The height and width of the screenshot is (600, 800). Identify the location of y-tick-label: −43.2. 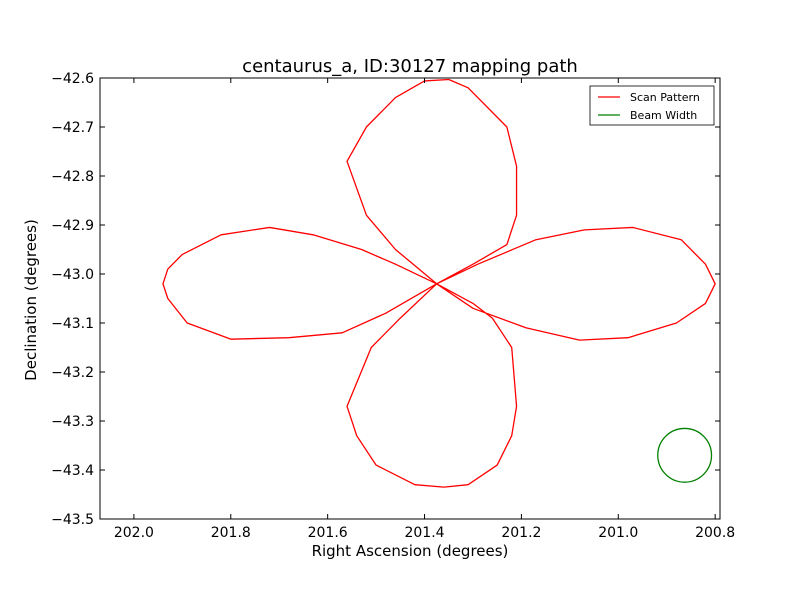
(72, 373).